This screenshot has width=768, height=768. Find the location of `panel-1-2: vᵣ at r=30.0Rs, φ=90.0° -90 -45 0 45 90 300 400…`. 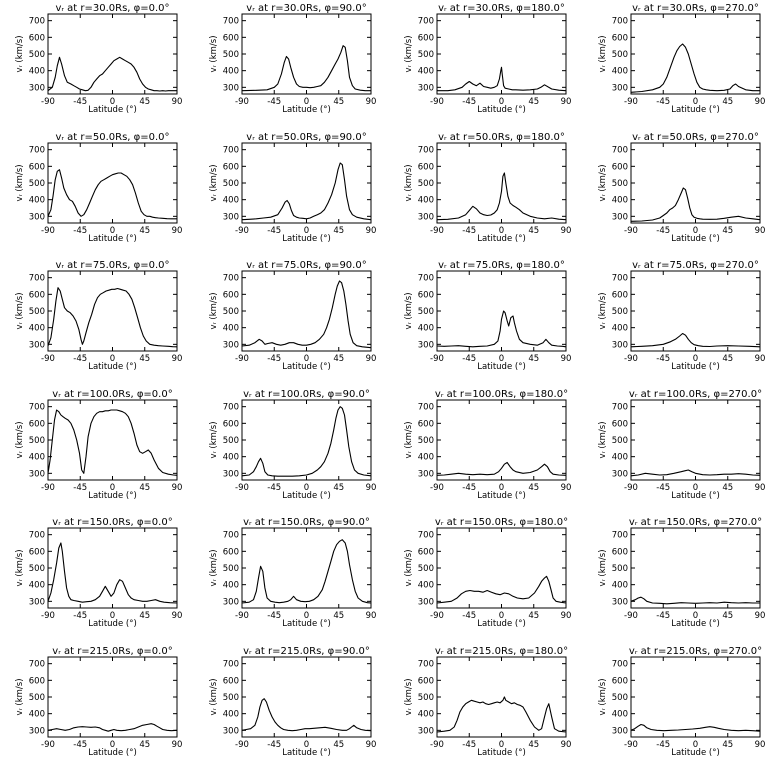

panel-1-2: vᵣ at r=30.0Rs, φ=90.0° -90 -45 0 45 90 300 400… is located at coordinates (292, 59).